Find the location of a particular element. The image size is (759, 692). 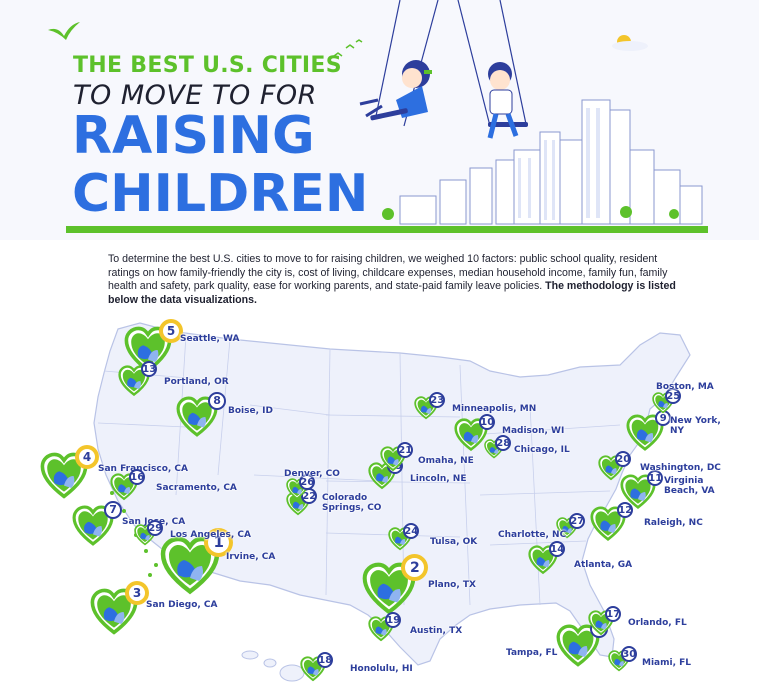

city-label-12: Raleigh, NC is located at coordinates (673, 521).